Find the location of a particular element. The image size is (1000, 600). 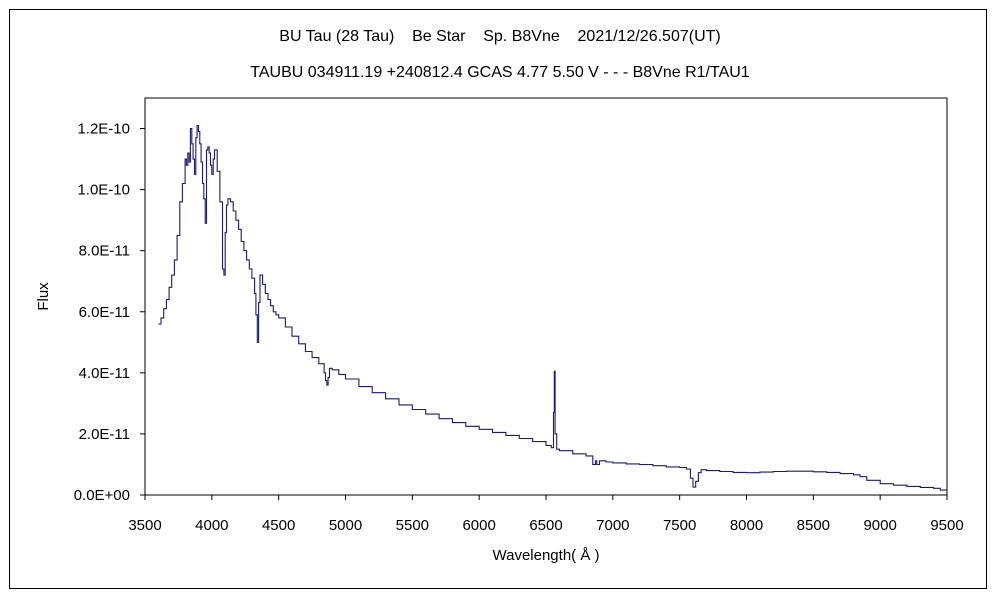

y-tick-label: 1.2E-10 is located at coordinates (103, 129).